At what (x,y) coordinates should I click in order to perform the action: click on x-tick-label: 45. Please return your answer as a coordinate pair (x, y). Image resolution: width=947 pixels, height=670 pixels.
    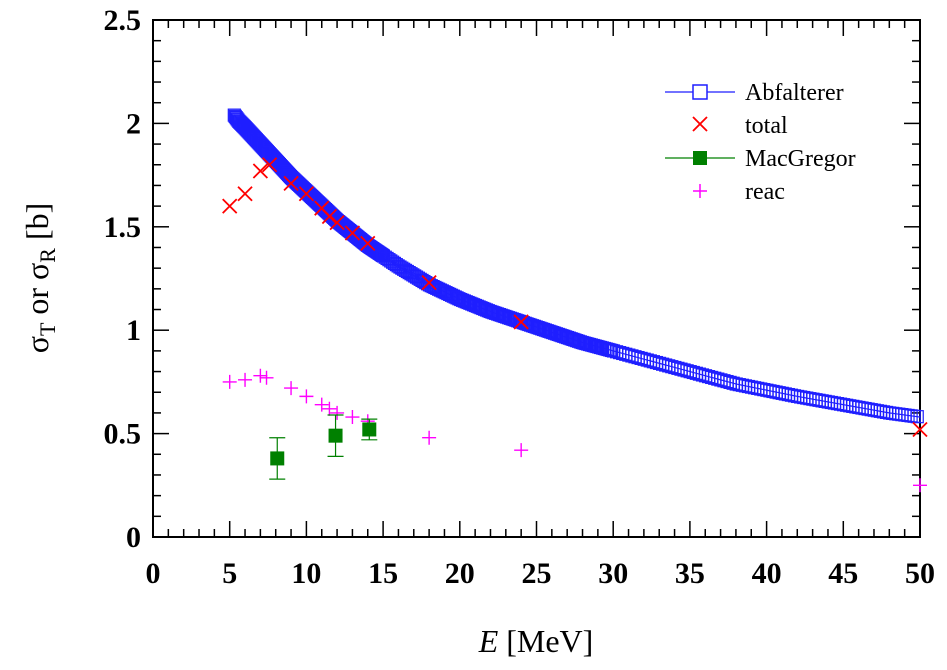
    Looking at the image, I should click on (843, 573).